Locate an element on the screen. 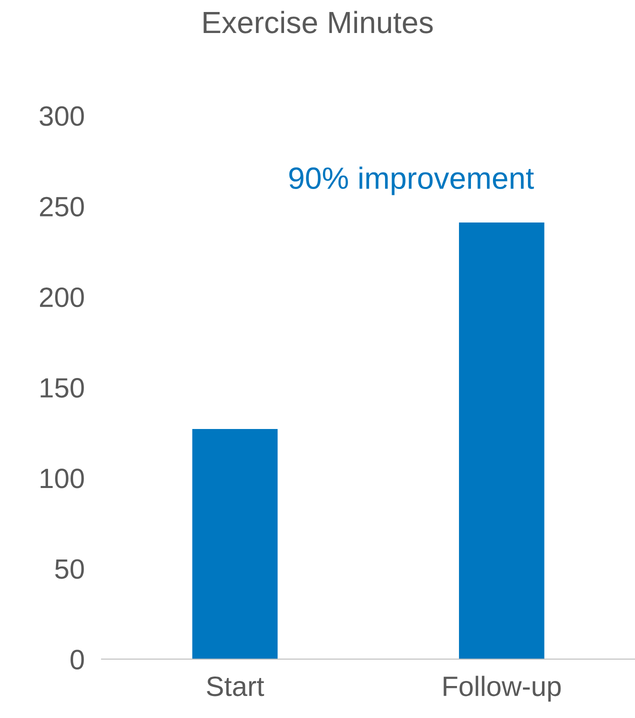 This screenshot has width=635, height=718. y-tick-label: 50 is located at coordinates (69, 569).